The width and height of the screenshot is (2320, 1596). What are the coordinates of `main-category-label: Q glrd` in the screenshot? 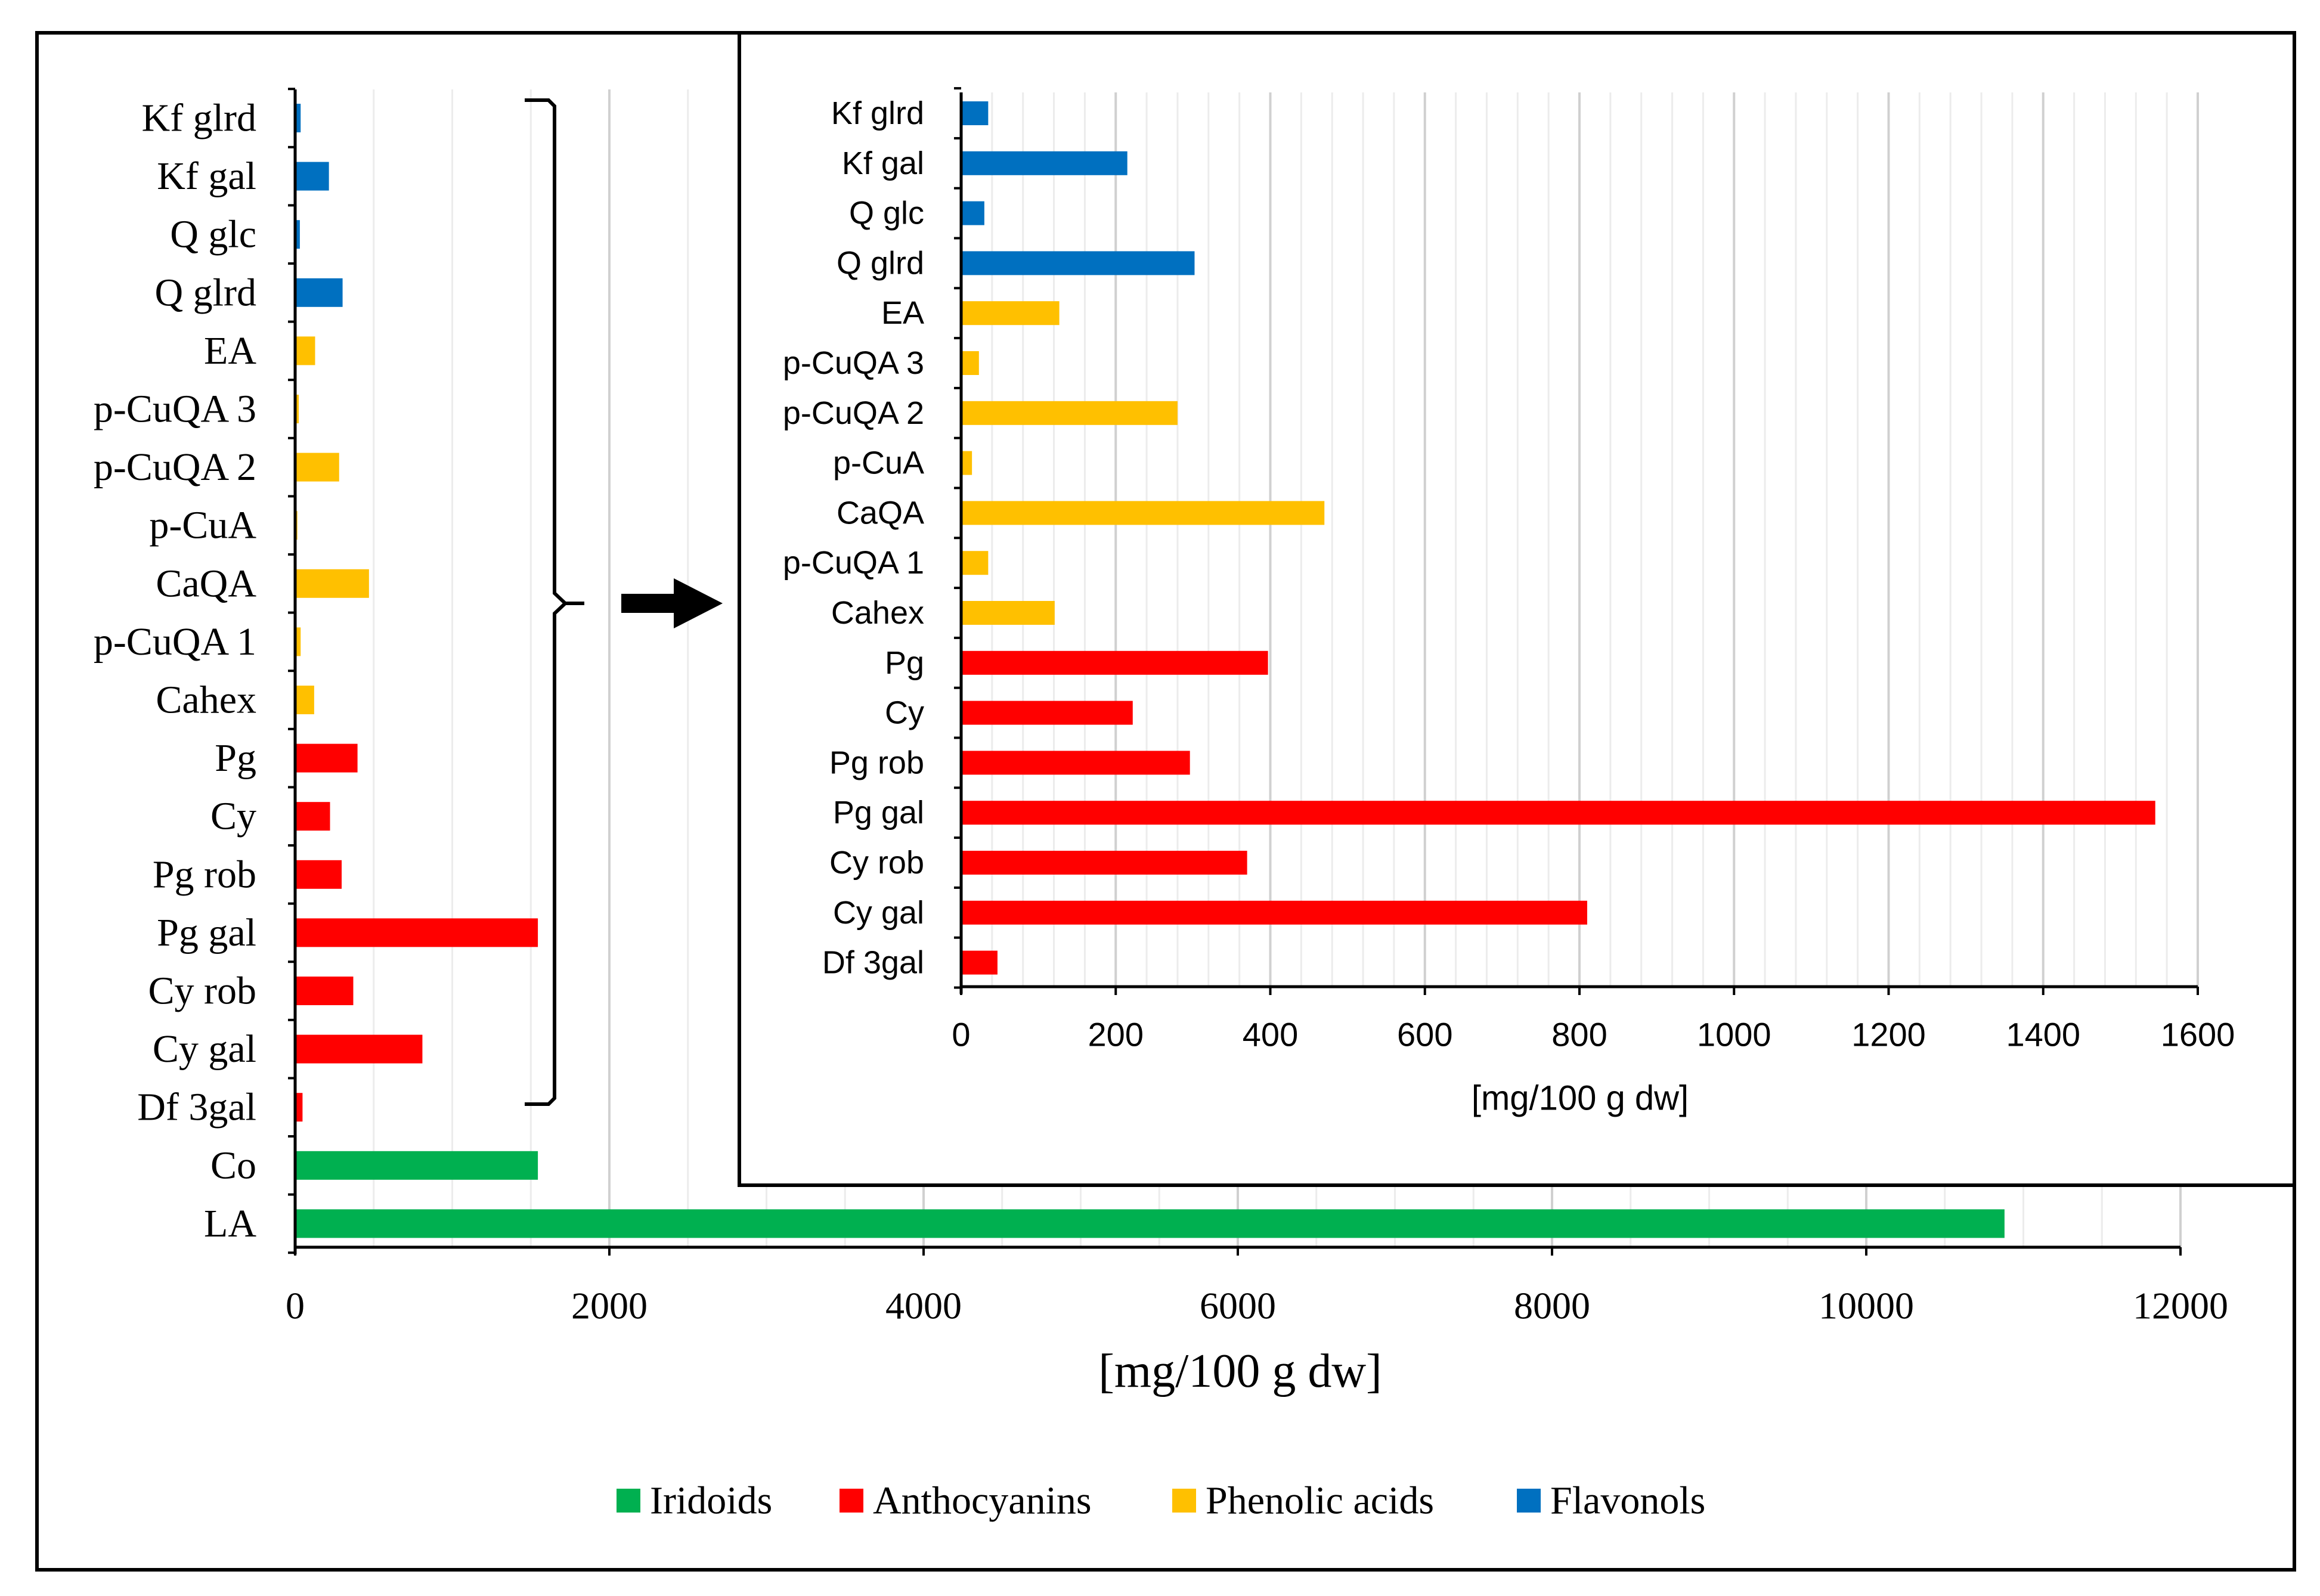 It's located at (206, 292).